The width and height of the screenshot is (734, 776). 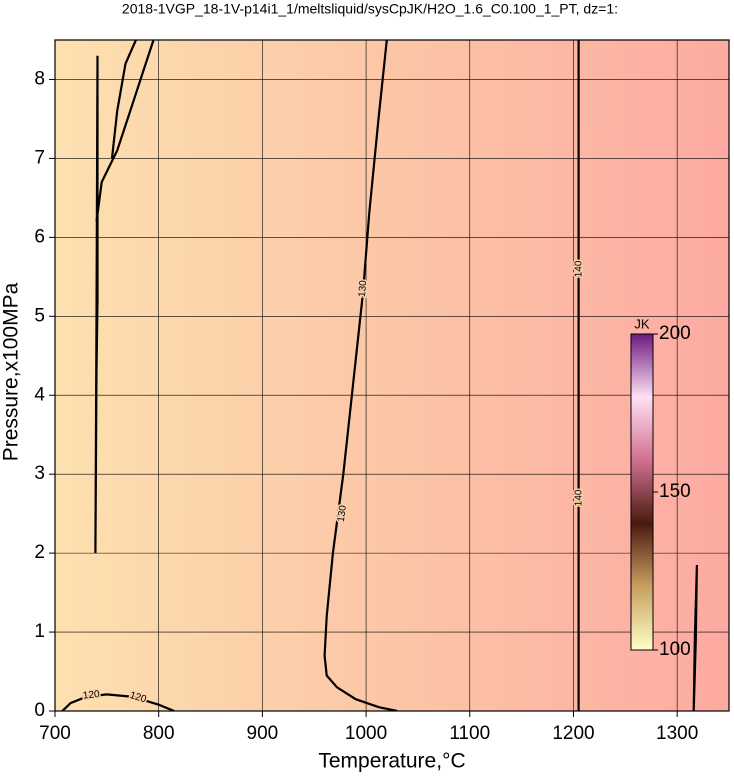 What do you see at coordinates (366, 733) in the screenshot?
I see `x-tick-label: 1000` at bounding box center [366, 733].